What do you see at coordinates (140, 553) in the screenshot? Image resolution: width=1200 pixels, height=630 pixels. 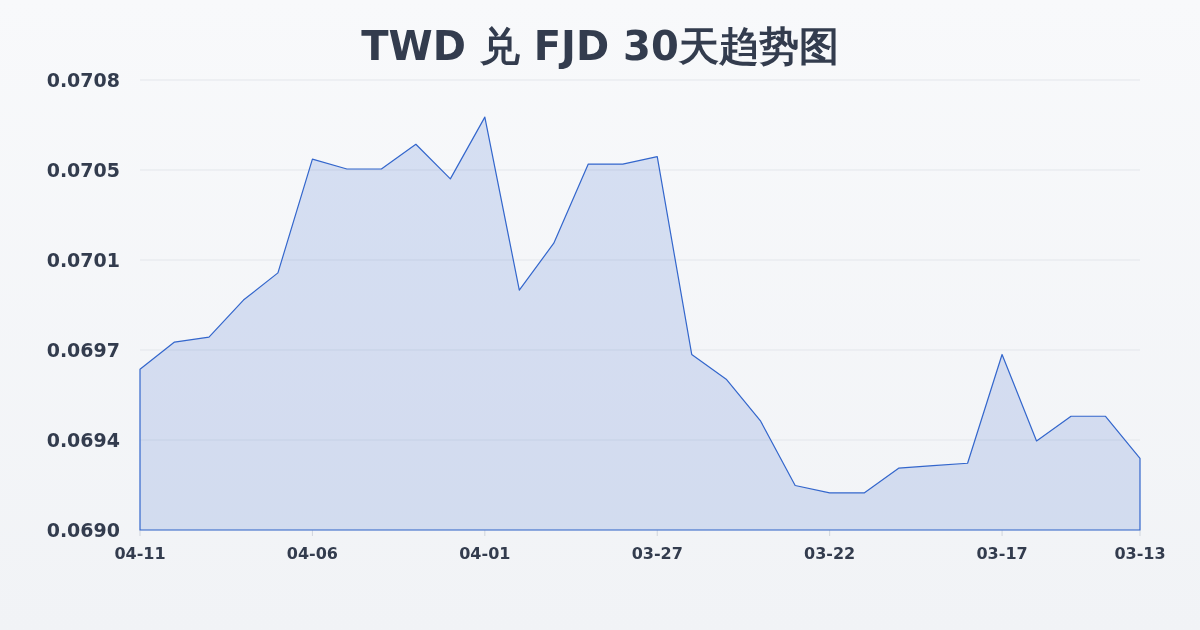 I see `x-tick-label: 04-11` at bounding box center [140, 553].